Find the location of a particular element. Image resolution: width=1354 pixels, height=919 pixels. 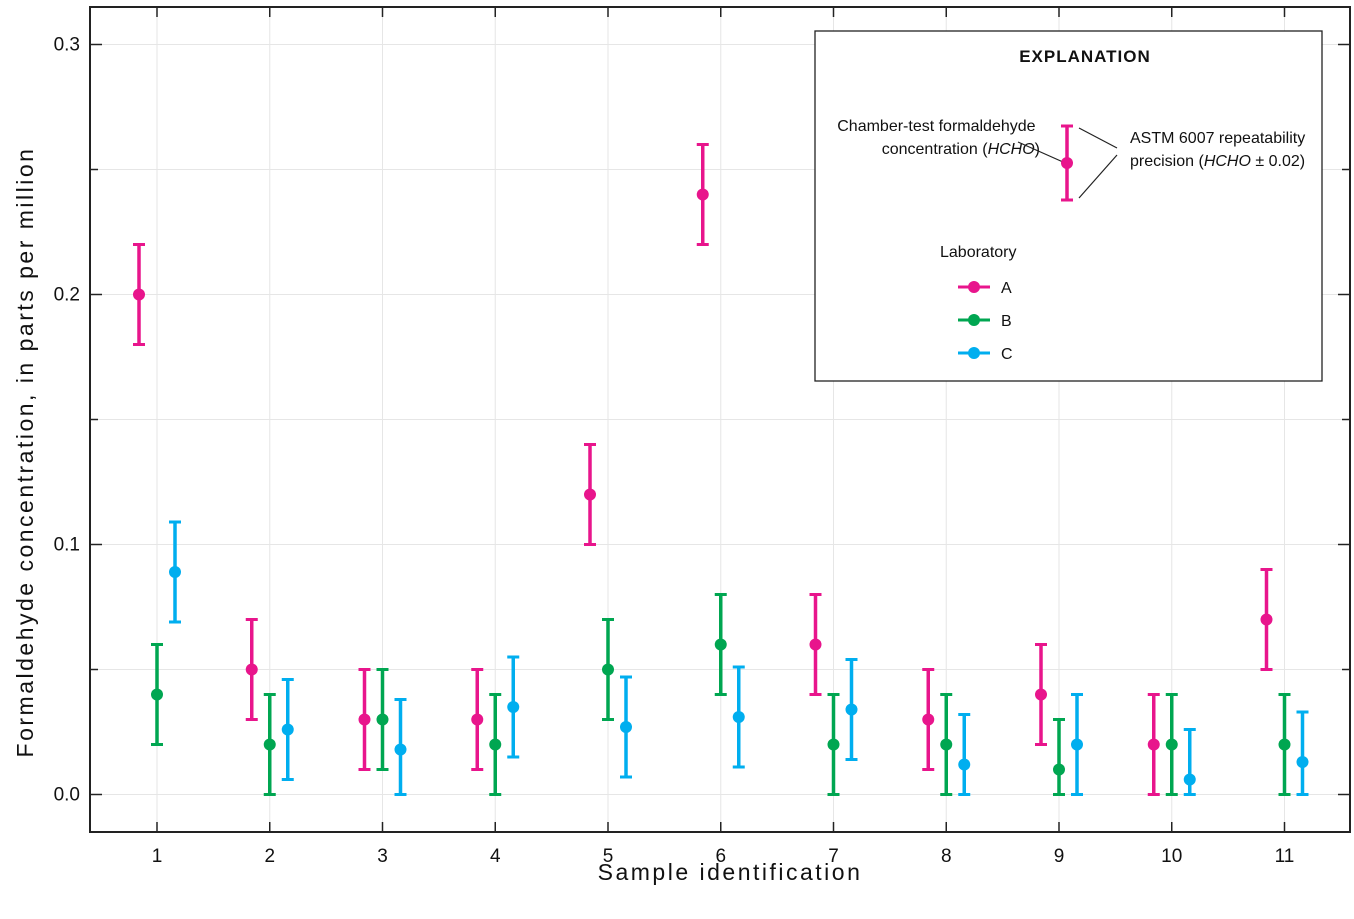

legend-series-items: ABC is located at coordinates (985, 321).